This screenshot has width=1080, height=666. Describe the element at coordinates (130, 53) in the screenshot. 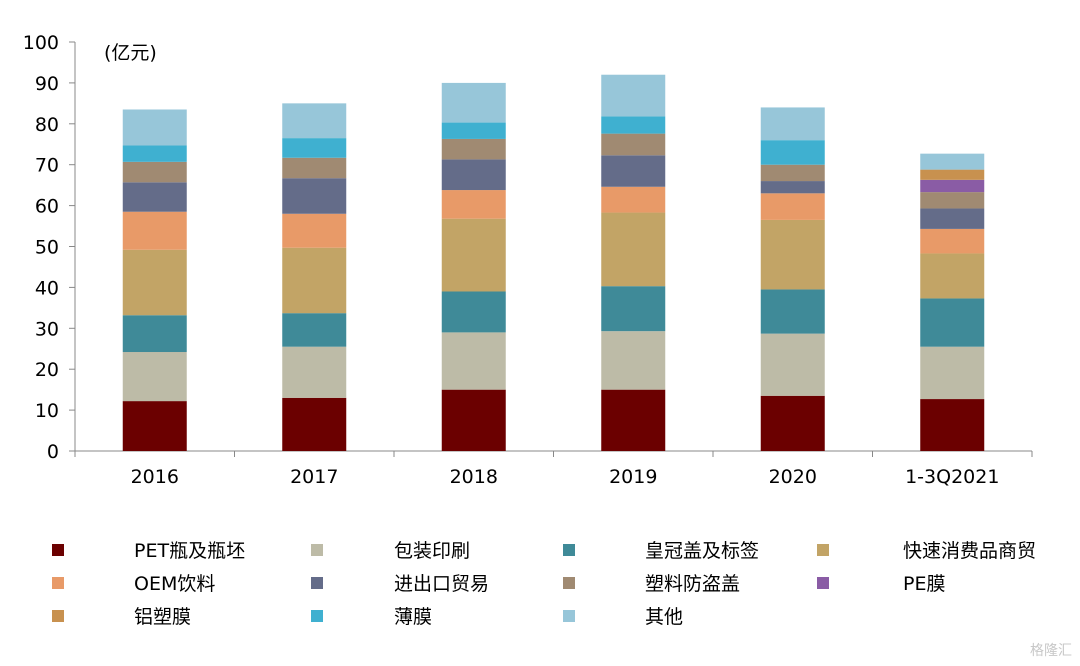

I see `y-unit-label: (亿元)` at that location.